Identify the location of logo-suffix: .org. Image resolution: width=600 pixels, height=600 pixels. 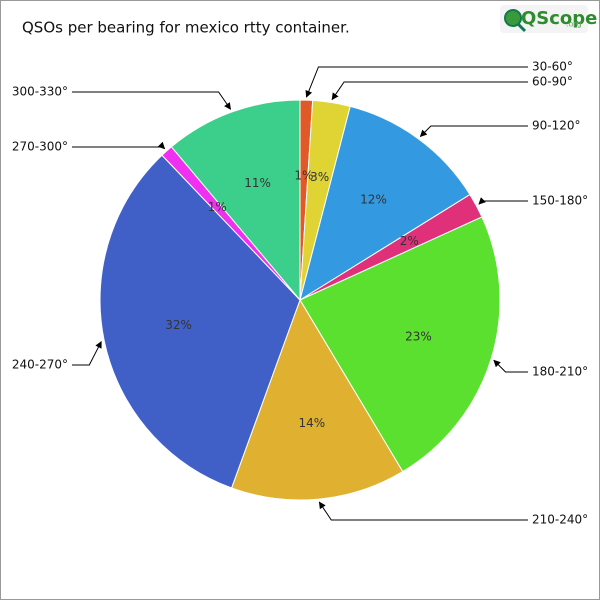
(574, 24).